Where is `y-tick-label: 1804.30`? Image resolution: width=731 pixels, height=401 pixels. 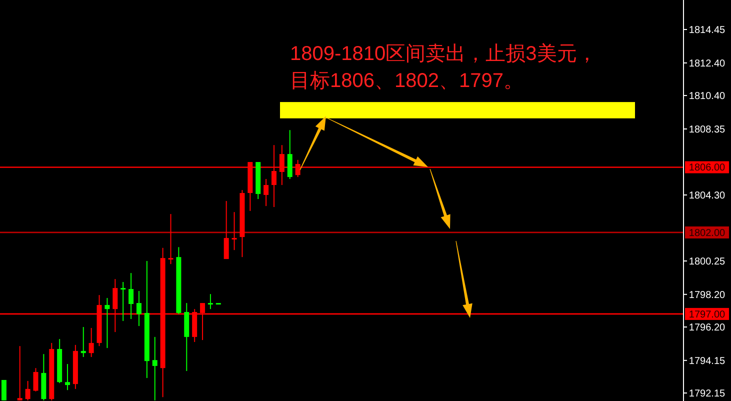
y-tick-label: 1804.30 is located at coordinates (707, 196).